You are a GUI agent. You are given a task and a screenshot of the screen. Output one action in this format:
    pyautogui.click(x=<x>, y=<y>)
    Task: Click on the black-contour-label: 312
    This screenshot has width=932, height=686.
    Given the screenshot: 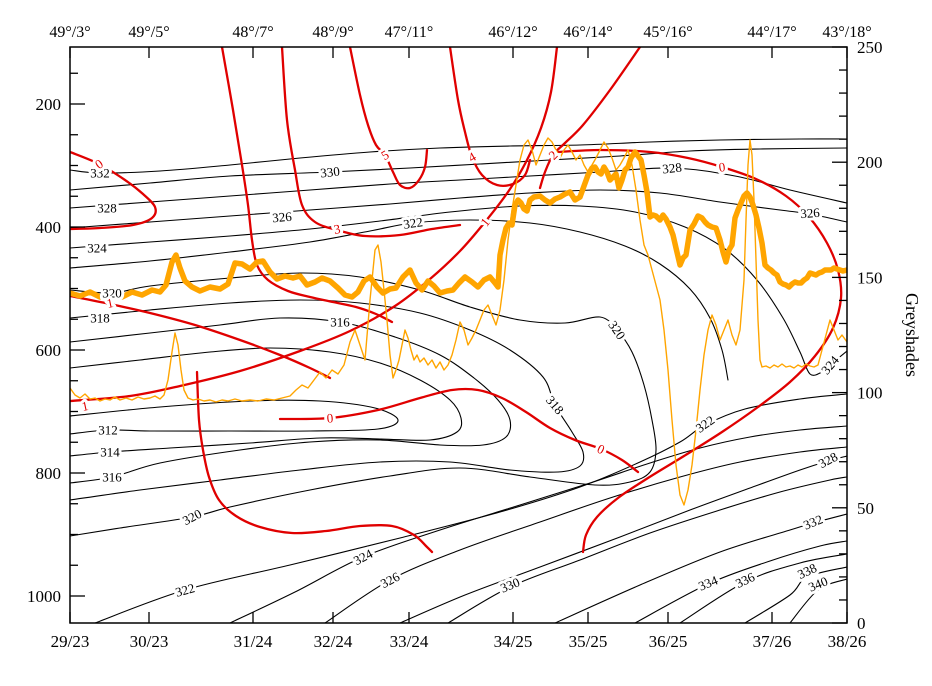 What is the action you would take?
    pyautogui.click(x=108, y=430)
    